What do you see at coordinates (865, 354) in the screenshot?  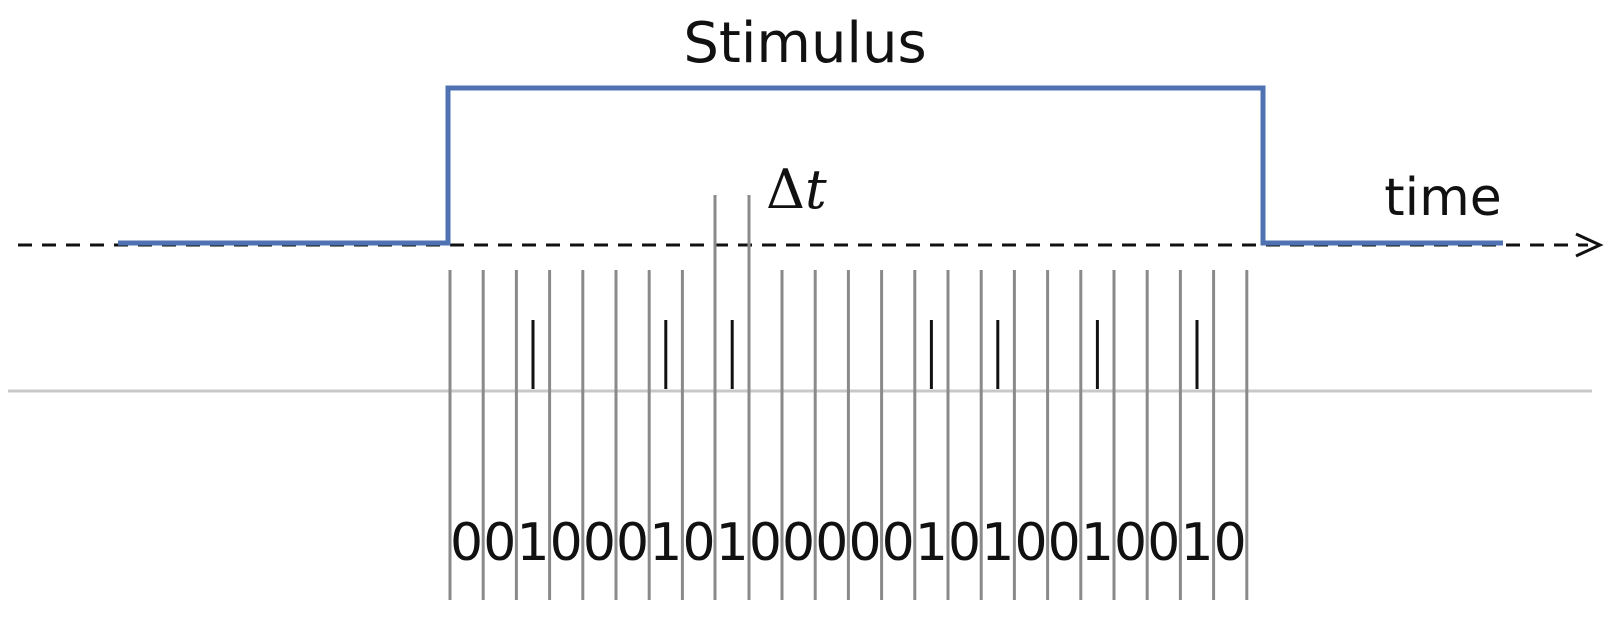 I see `spike-marks` at bounding box center [865, 354].